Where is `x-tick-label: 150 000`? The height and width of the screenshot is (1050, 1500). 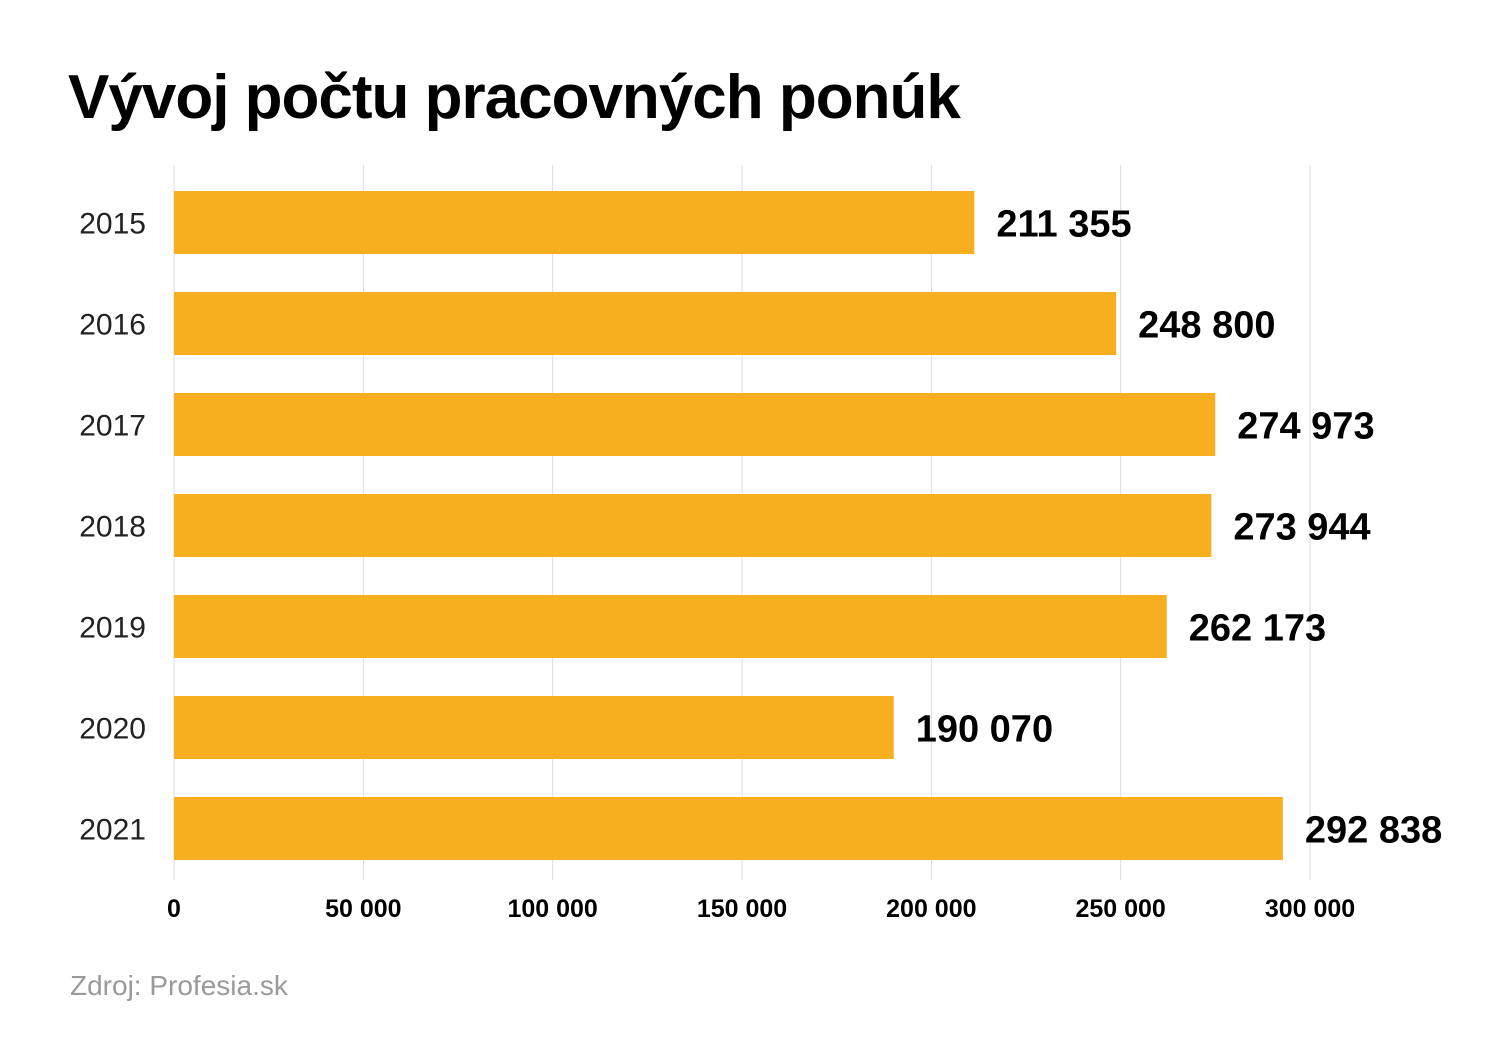 x-tick-label: 150 000 is located at coordinates (742, 909).